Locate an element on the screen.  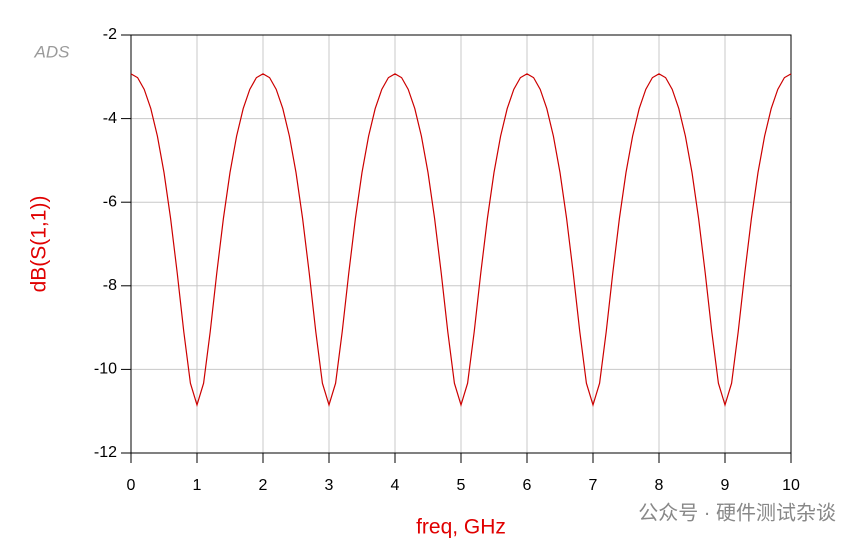
x-tick-label: 1 is located at coordinates (197, 485).